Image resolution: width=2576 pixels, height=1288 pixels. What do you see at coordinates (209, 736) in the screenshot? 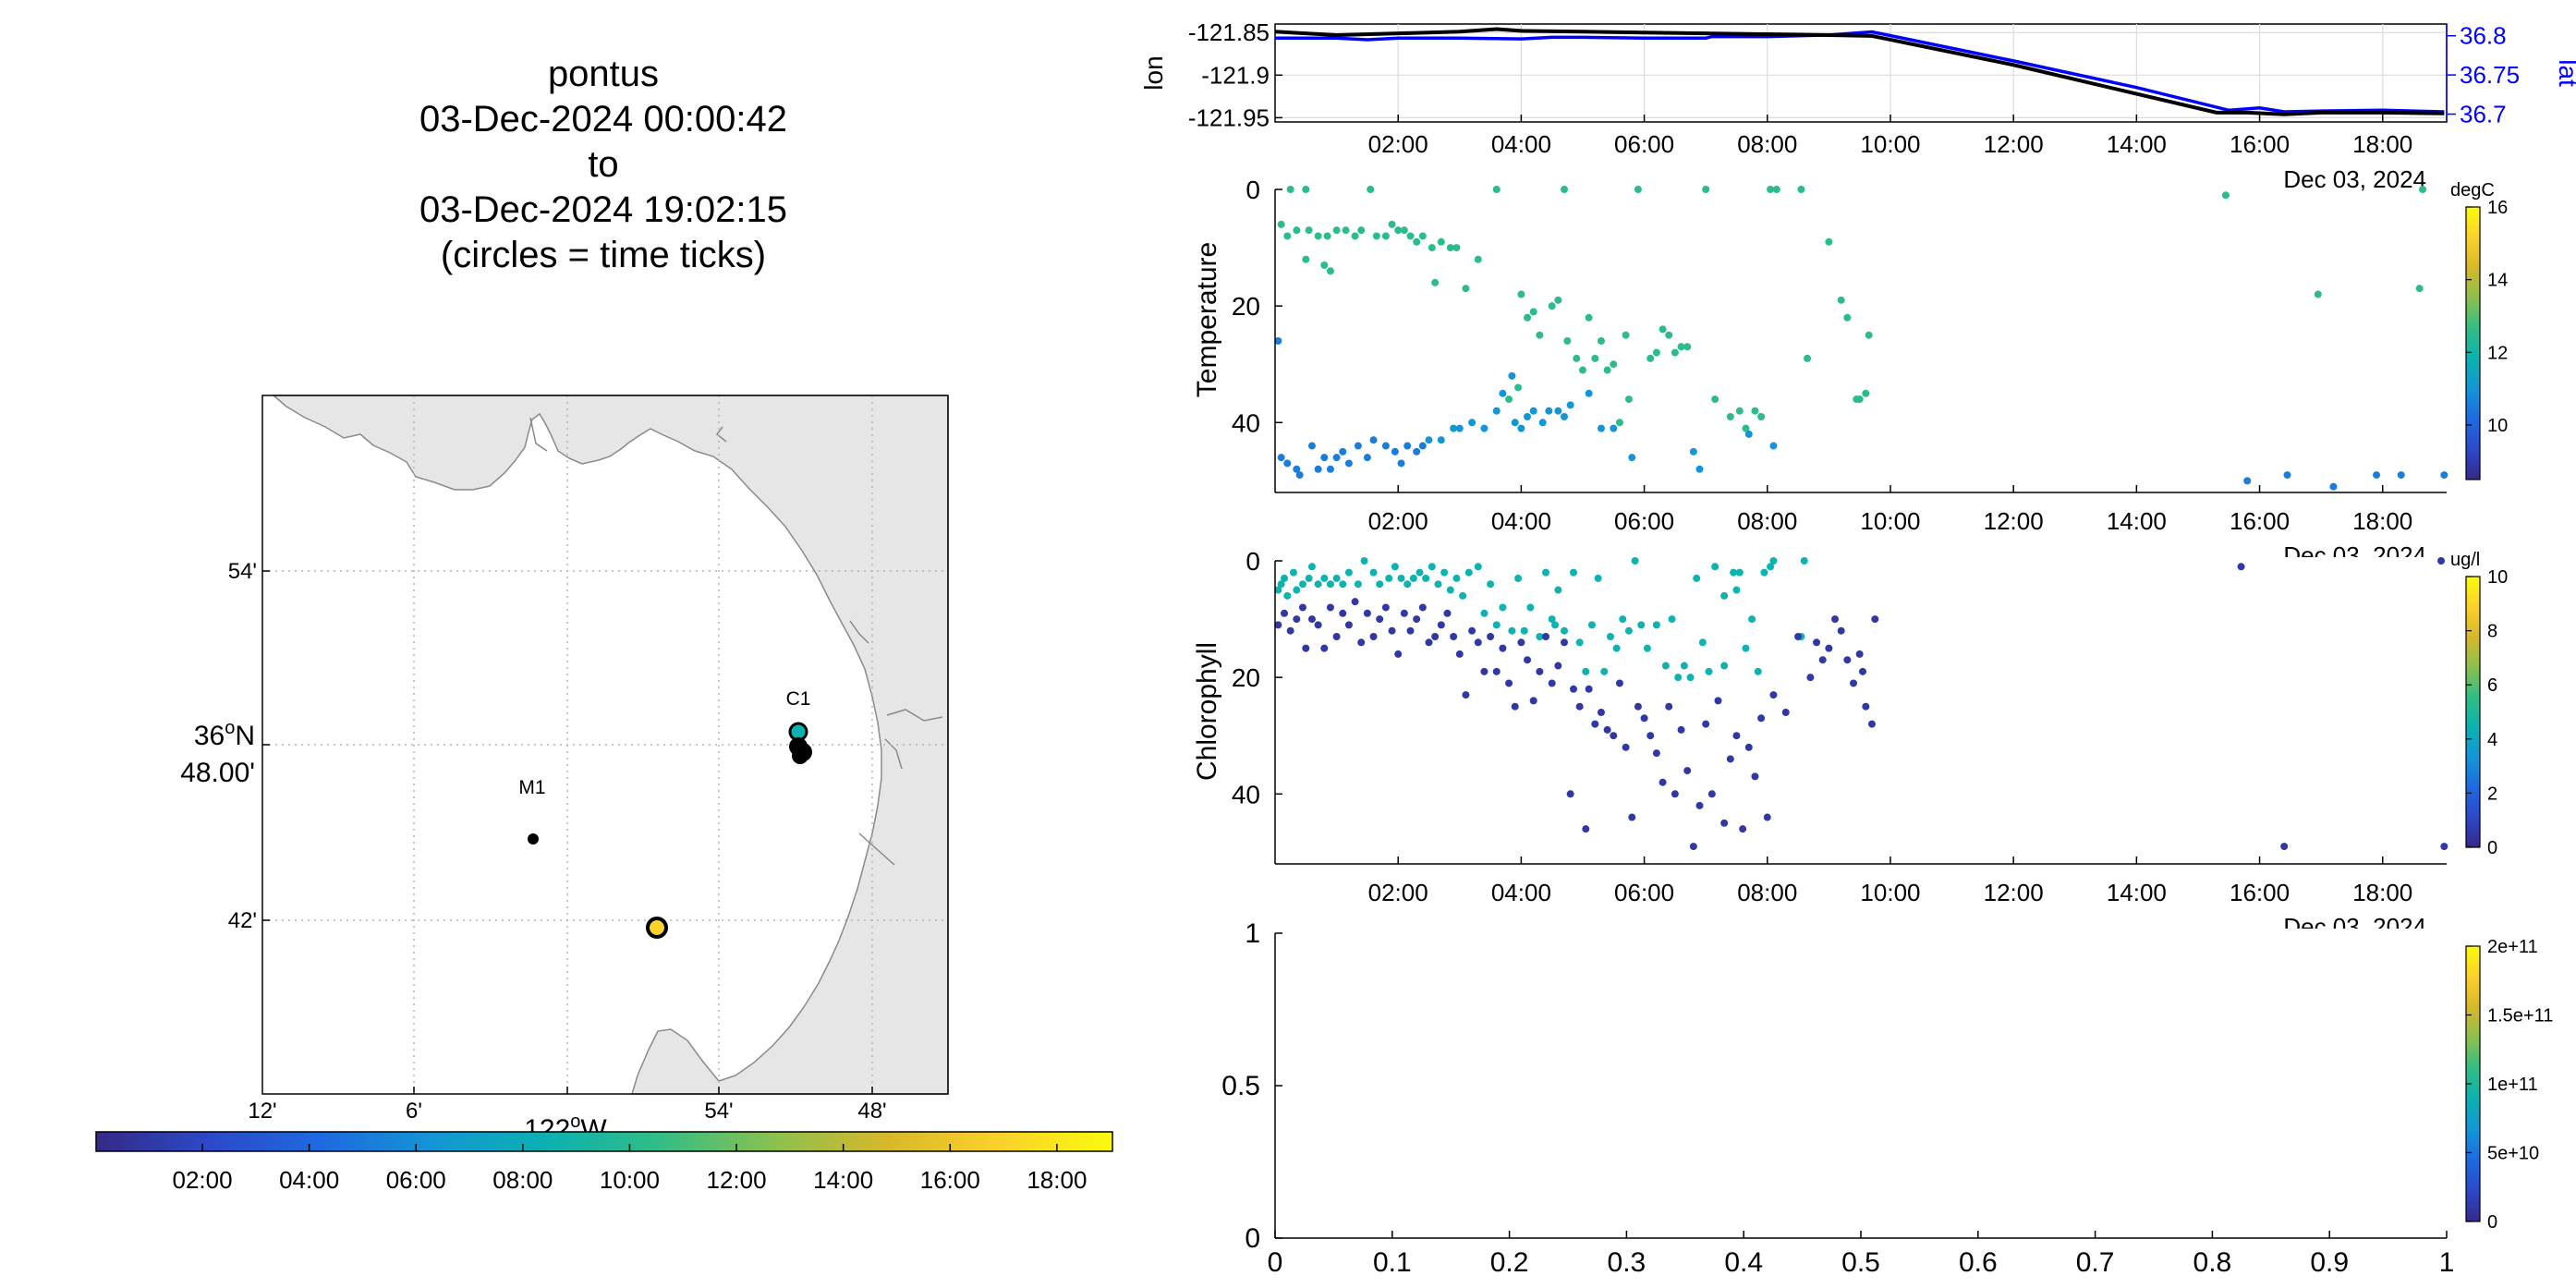
I see `lat-main-degrees: 36` at bounding box center [209, 736].